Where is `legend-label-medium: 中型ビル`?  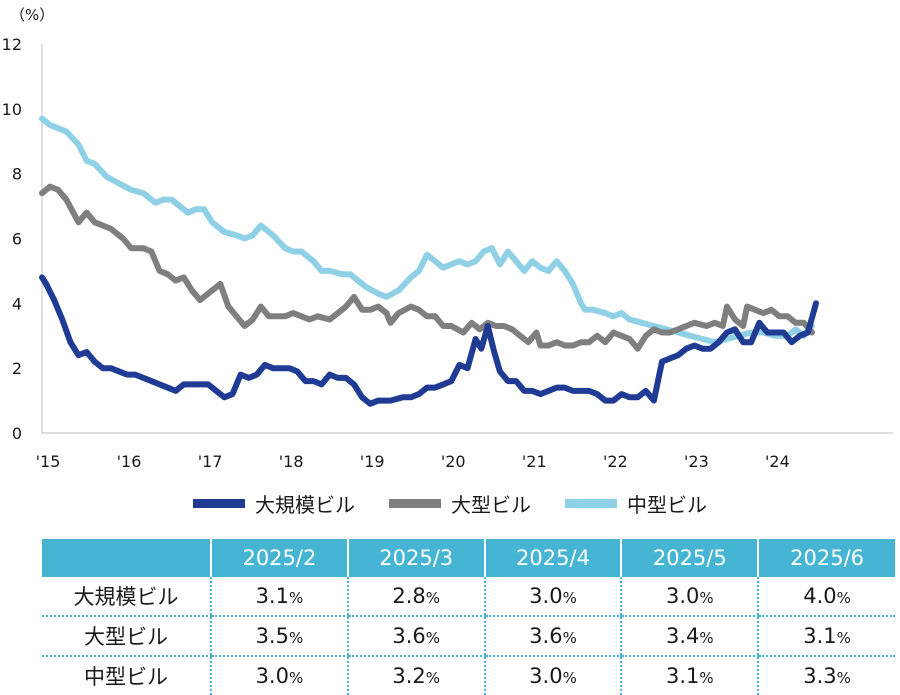 legend-label-medium: 中型ビル is located at coordinates (667, 504).